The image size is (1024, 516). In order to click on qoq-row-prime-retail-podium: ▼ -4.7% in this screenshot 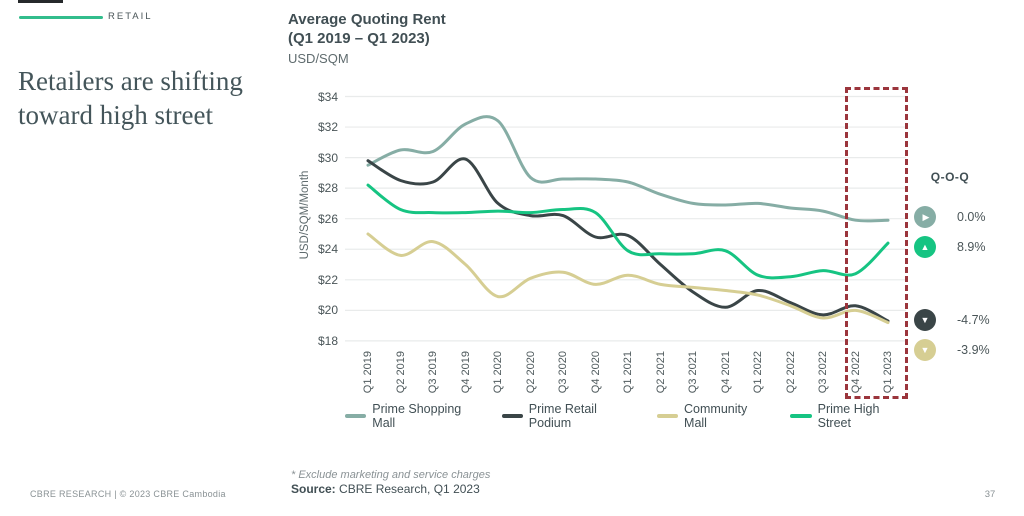, I will do `click(952, 320)`.